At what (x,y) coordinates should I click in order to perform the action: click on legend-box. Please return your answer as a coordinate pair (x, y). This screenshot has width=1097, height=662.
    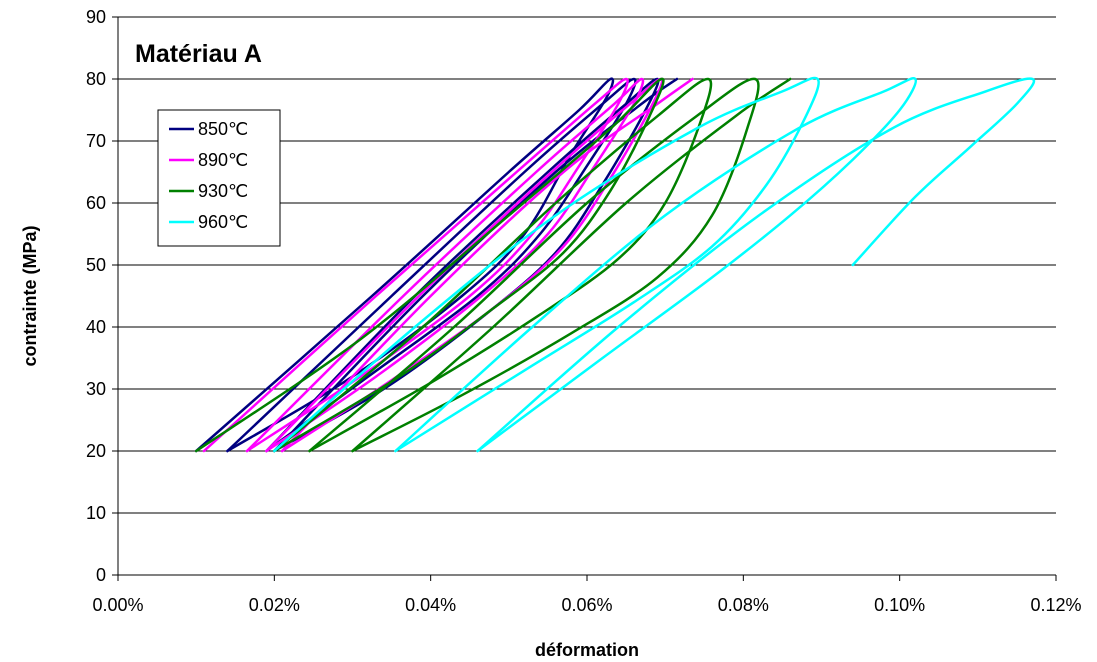
    Looking at the image, I should click on (219, 178).